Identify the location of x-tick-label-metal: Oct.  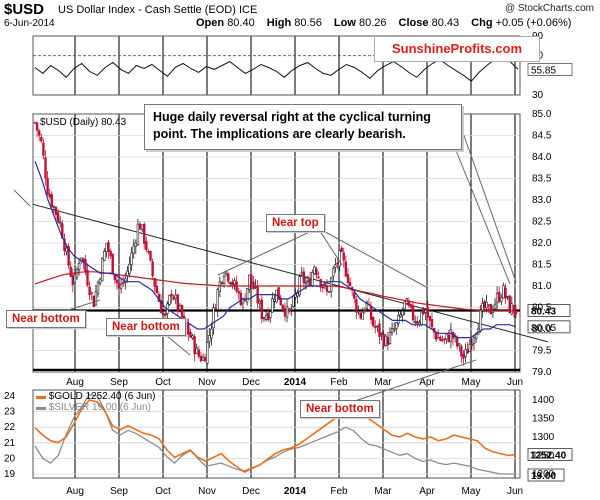
(163, 491).